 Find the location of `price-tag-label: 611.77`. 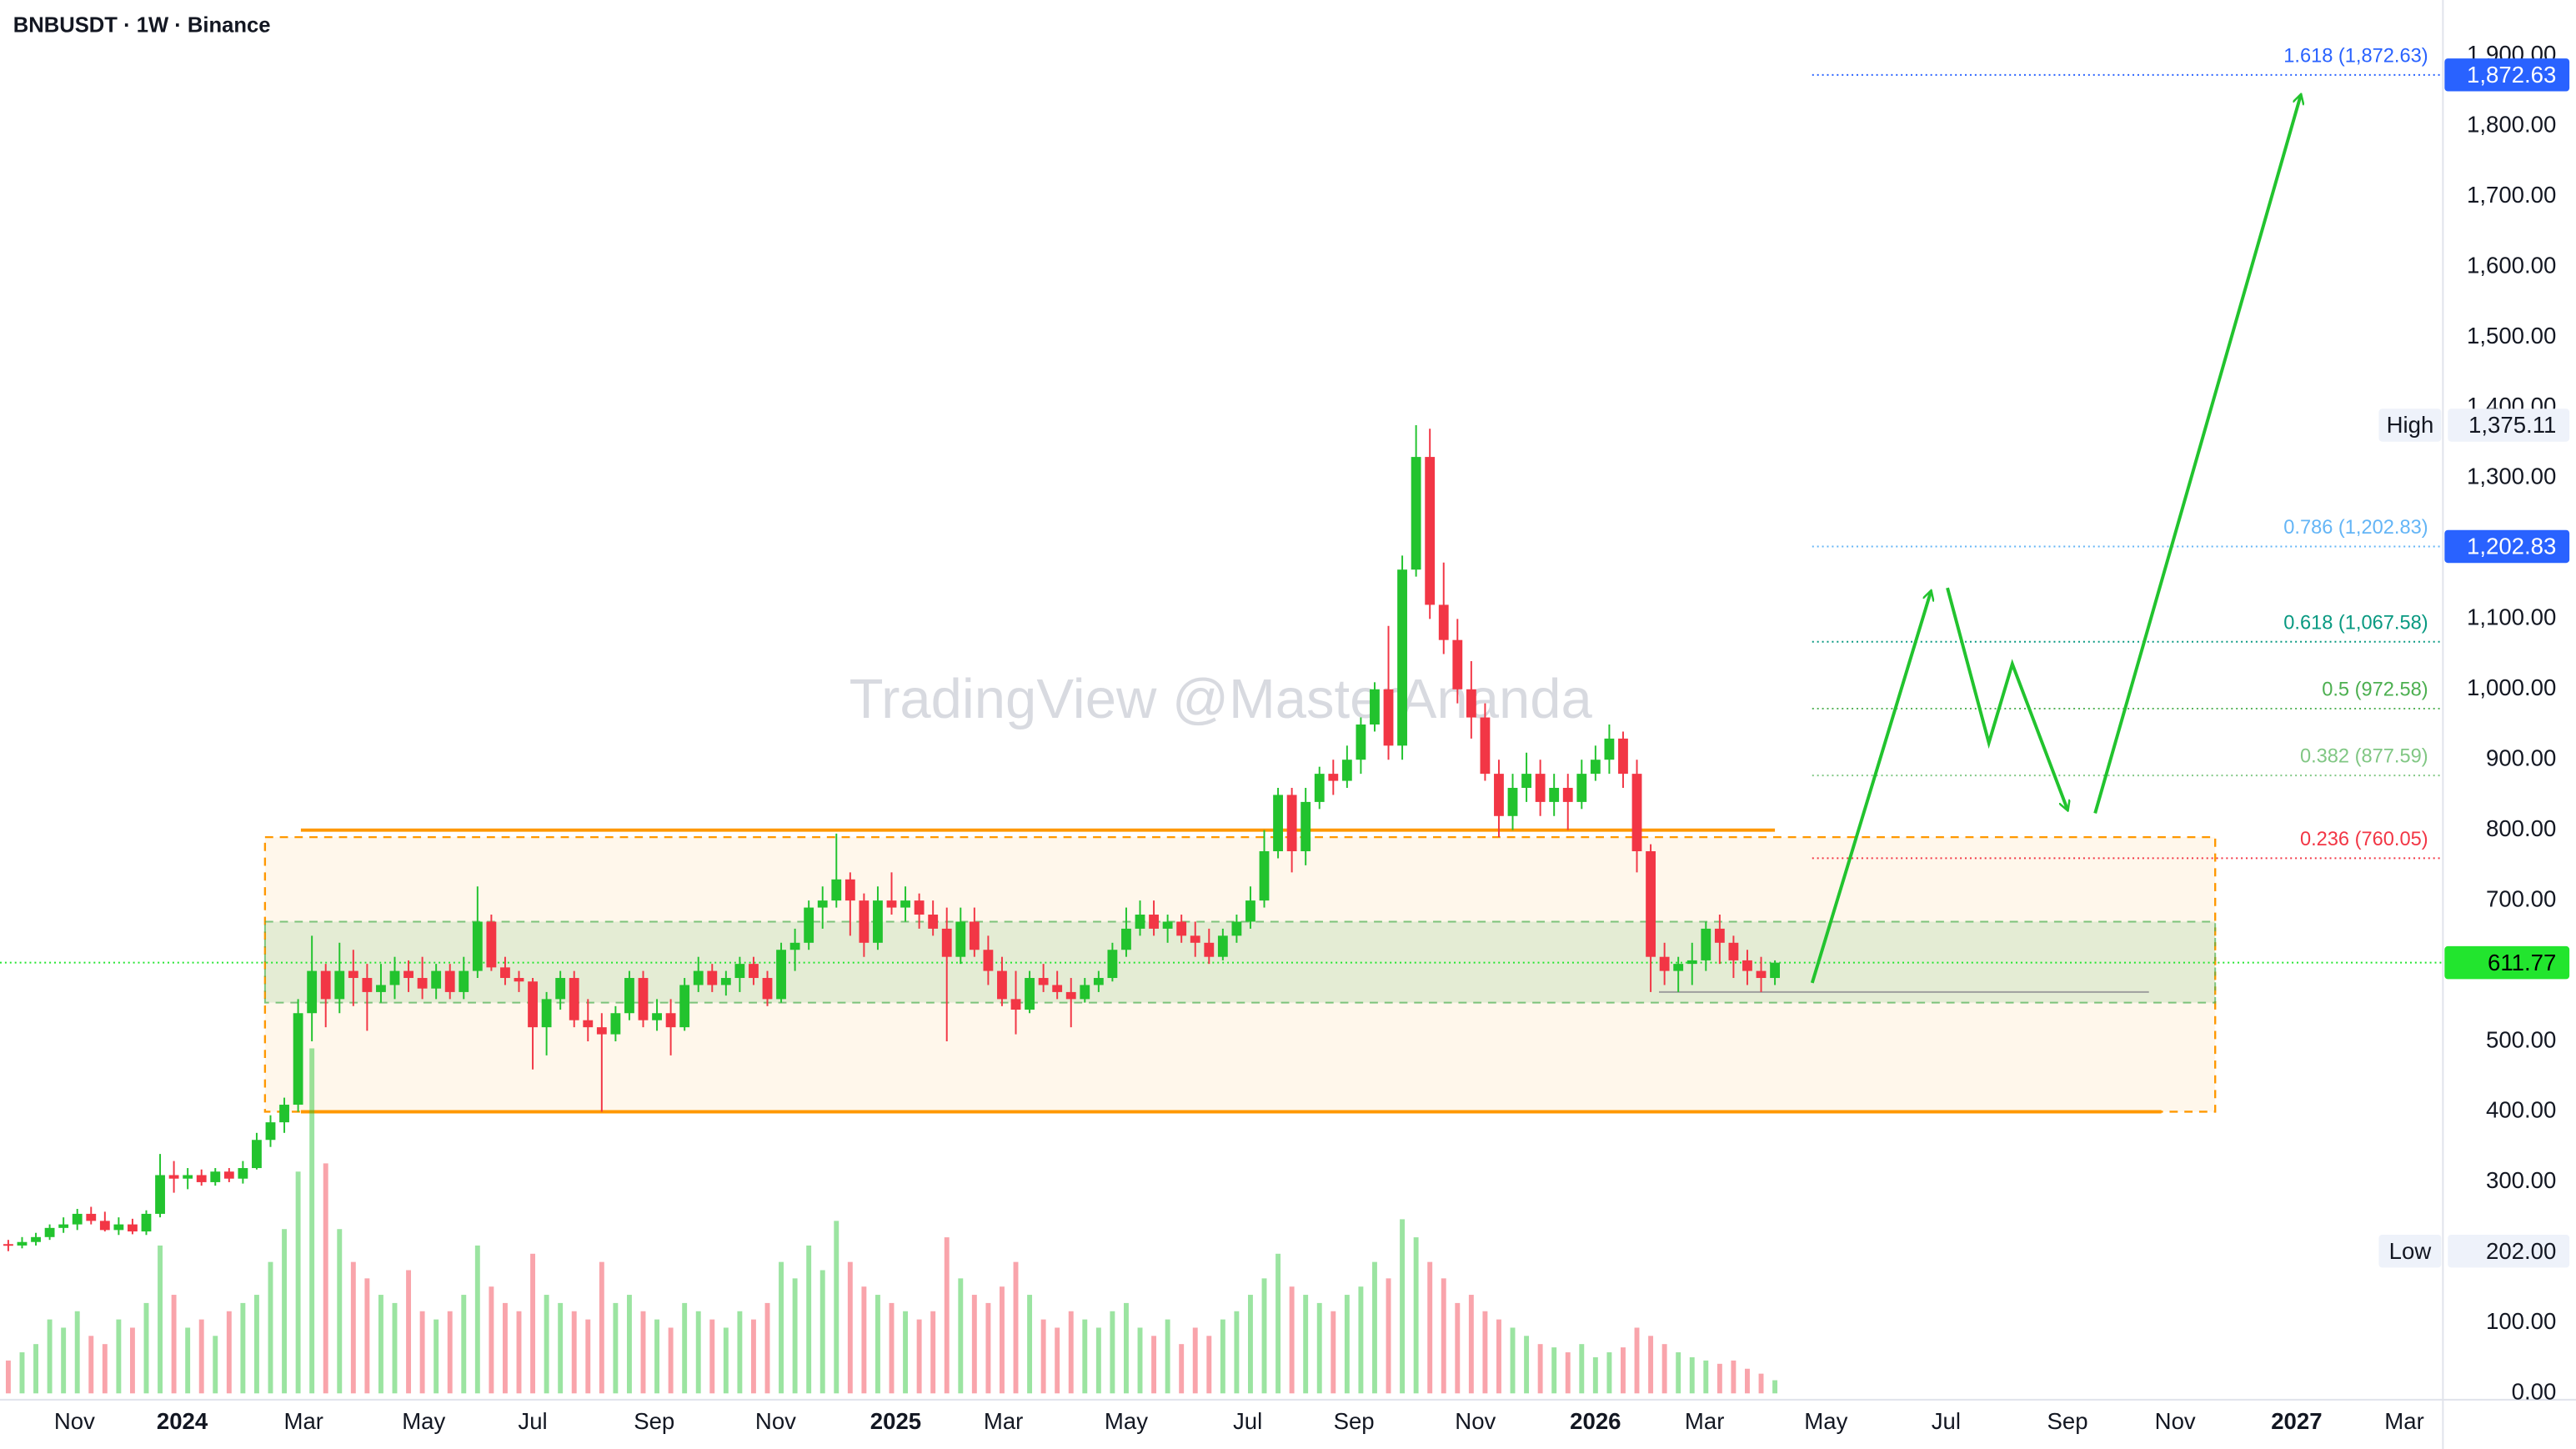

price-tag-label: 611.77 is located at coordinates (2522, 962).